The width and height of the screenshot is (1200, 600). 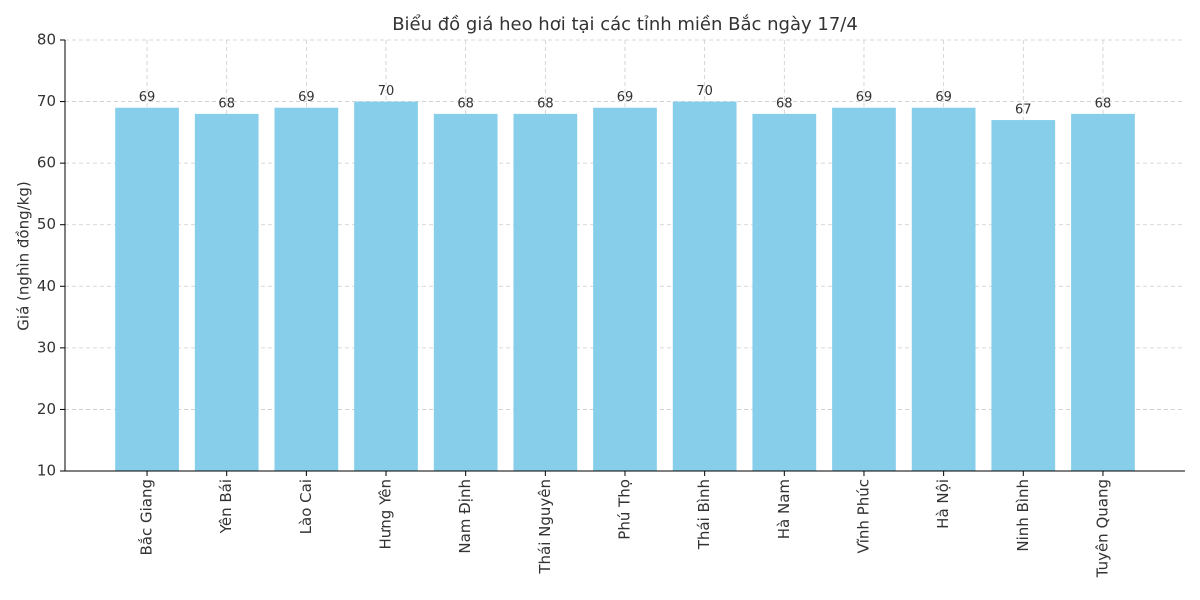 What do you see at coordinates (46, 163) in the screenshot?
I see `y-tick-label: 60` at bounding box center [46, 163].